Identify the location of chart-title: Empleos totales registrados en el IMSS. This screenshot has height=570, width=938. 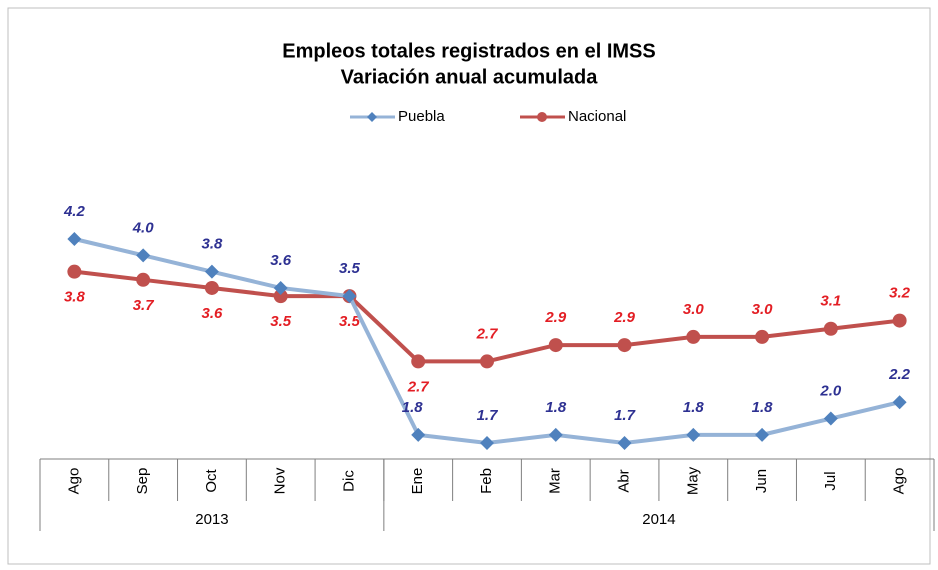
(468, 51).